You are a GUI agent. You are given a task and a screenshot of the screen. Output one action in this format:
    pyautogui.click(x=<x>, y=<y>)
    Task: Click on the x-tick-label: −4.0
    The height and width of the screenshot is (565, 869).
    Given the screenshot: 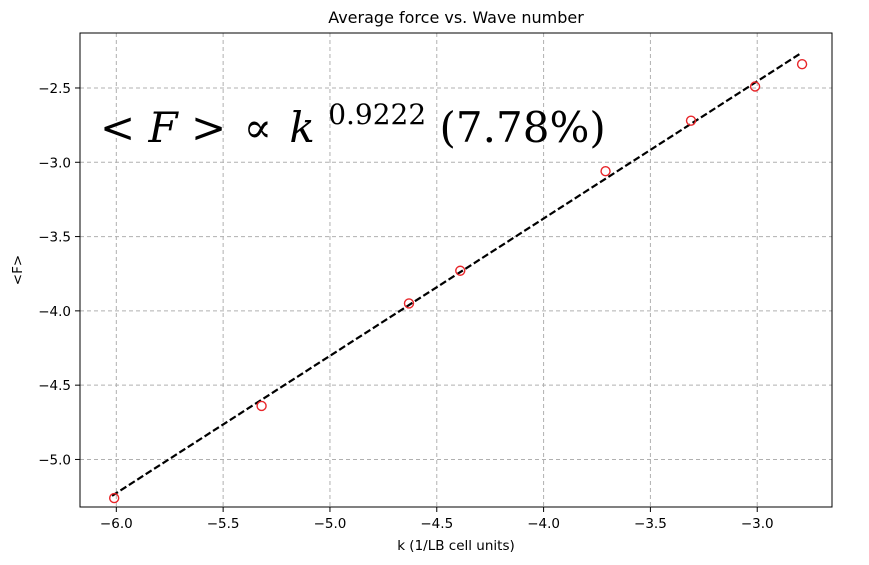 What is the action you would take?
    pyautogui.click(x=543, y=524)
    